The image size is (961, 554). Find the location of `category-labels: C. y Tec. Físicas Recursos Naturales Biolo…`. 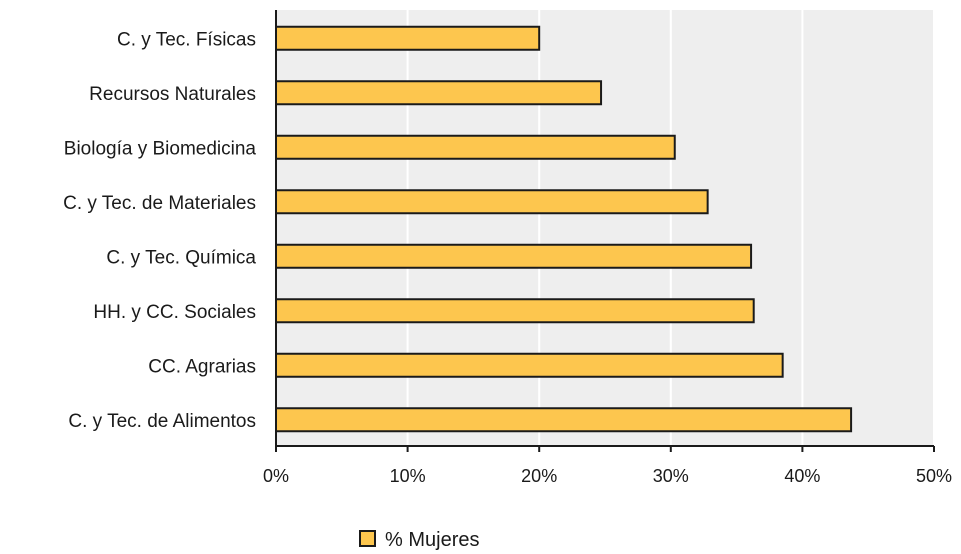

category-labels: C. y Tec. Físicas Recursos Naturales Biolo… is located at coordinates (159, 230).